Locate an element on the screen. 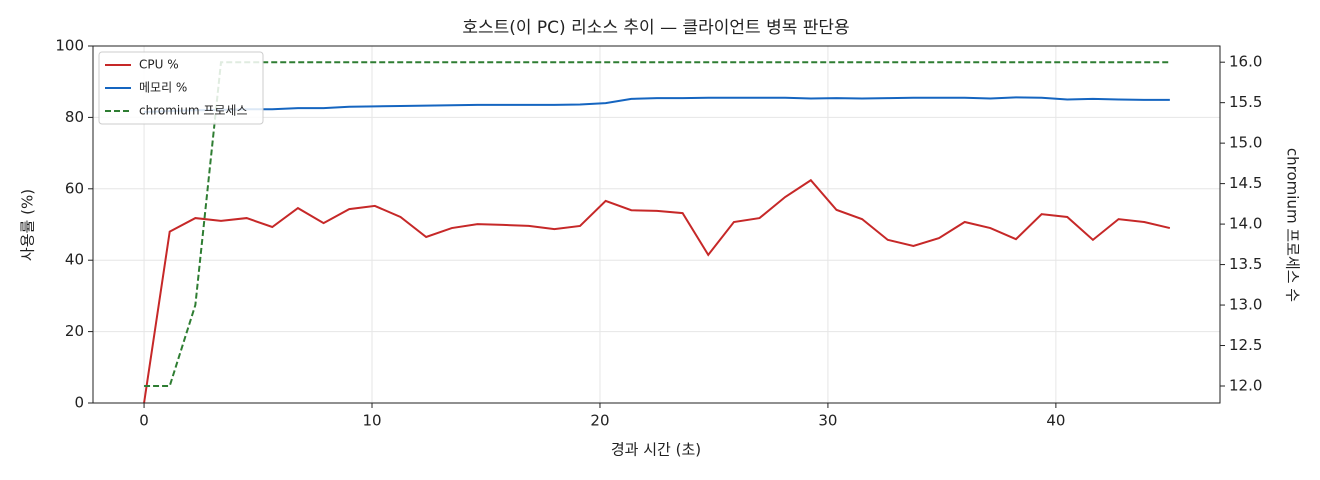  y2-tick-label: 13.0 is located at coordinates (1245, 305).